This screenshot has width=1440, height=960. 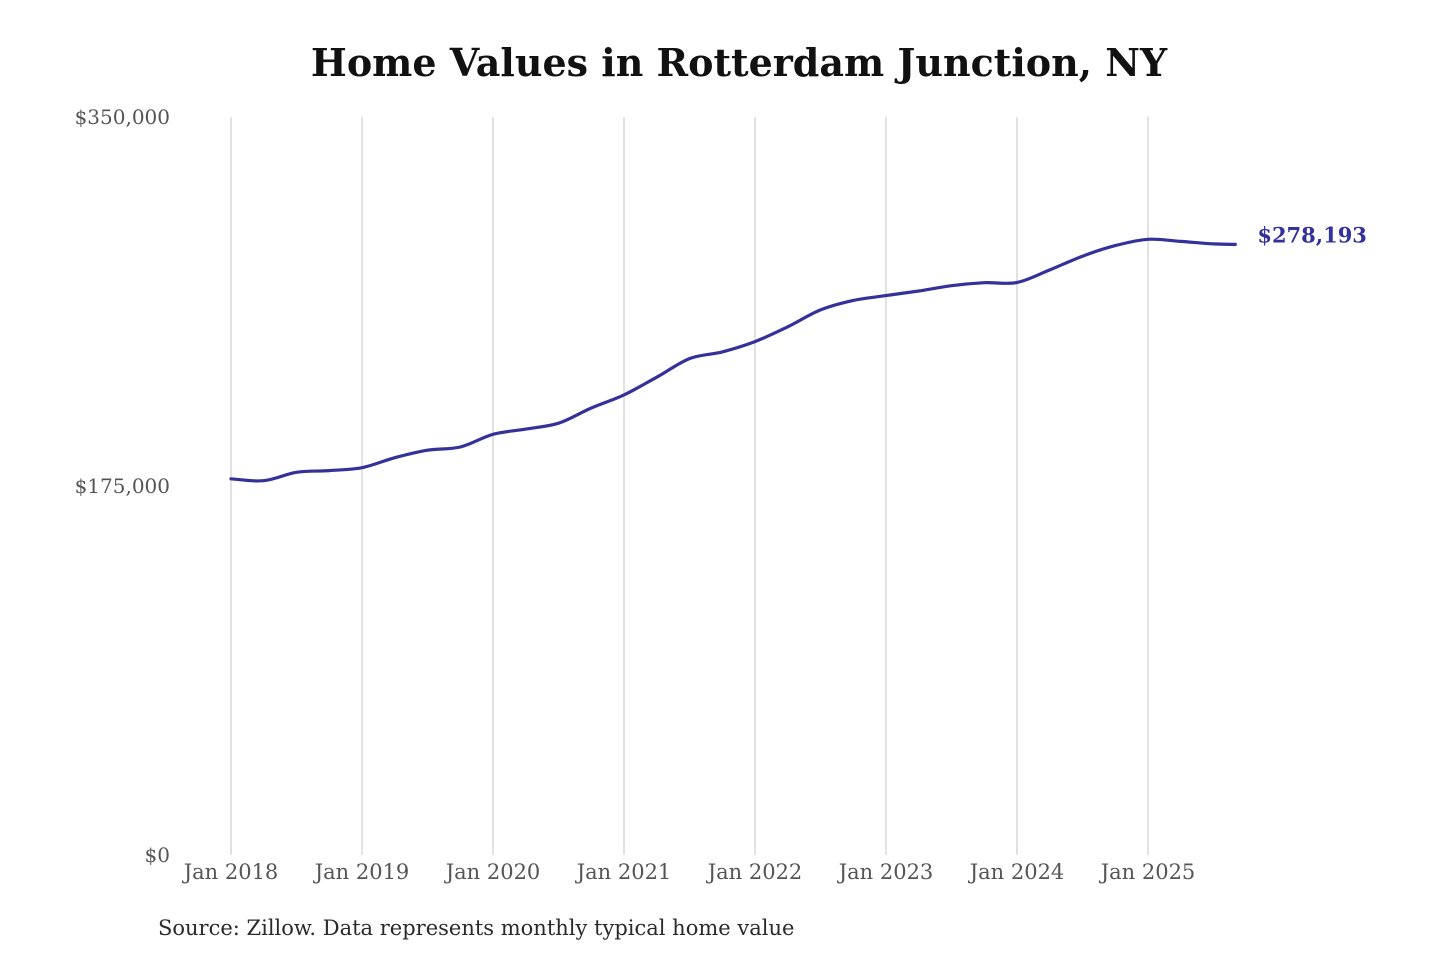 I want to click on y-tick-label: $350,000, so click(x=122, y=117).